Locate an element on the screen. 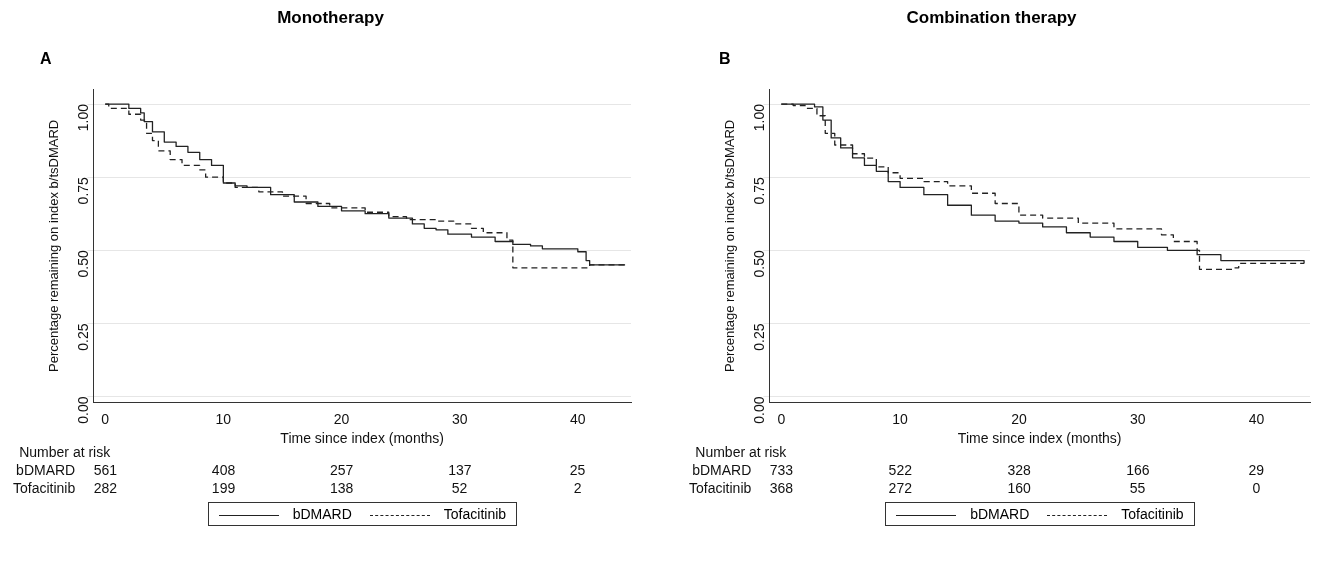 This screenshot has height=561, width=1322. text: Tofacitinib 368 272 160 55 0 is located at coordinates (975, 488).